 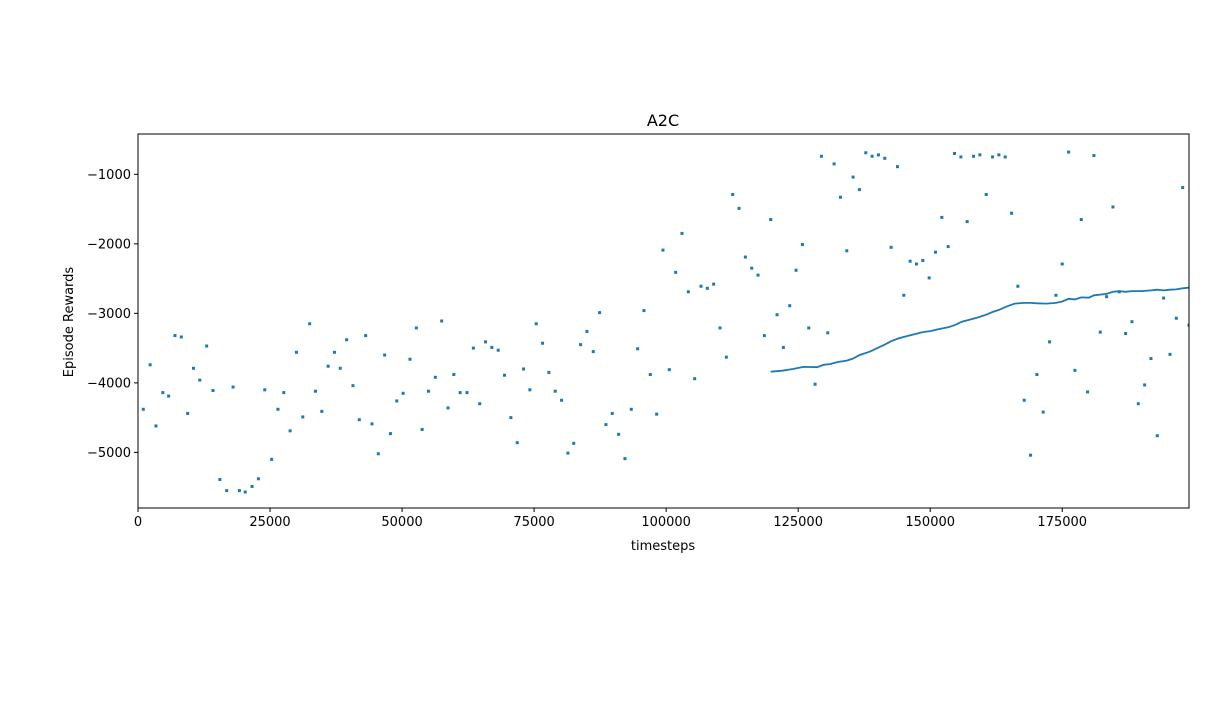 What do you see at coordinates (109, 314) in the screenshot?
I see `y-tick-label: −3000` at bounding box center [109, 314].